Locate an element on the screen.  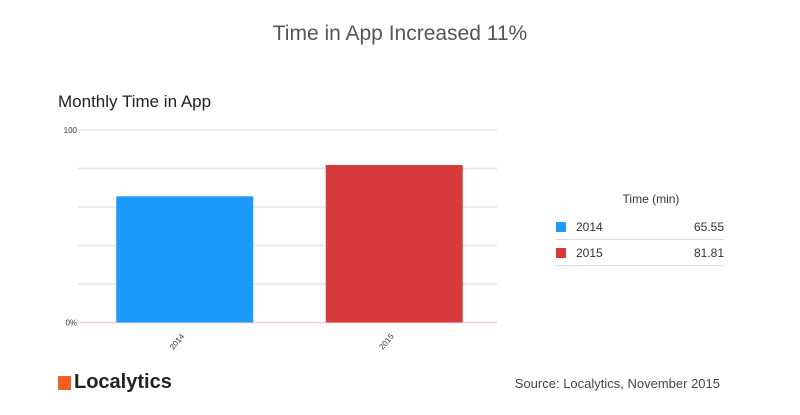
page-title: Time in App Increased 11% is located at coordinates (400, 33).